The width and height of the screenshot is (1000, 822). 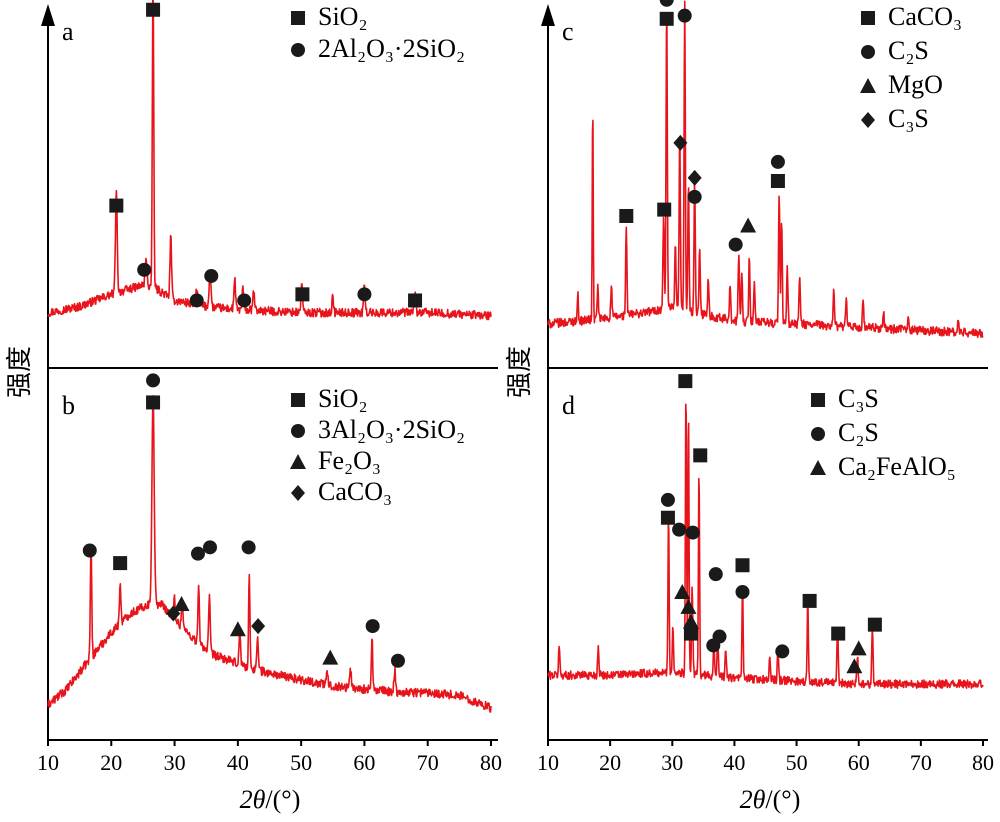 I want to click on panel-label: d, so click(x=568, y=405).